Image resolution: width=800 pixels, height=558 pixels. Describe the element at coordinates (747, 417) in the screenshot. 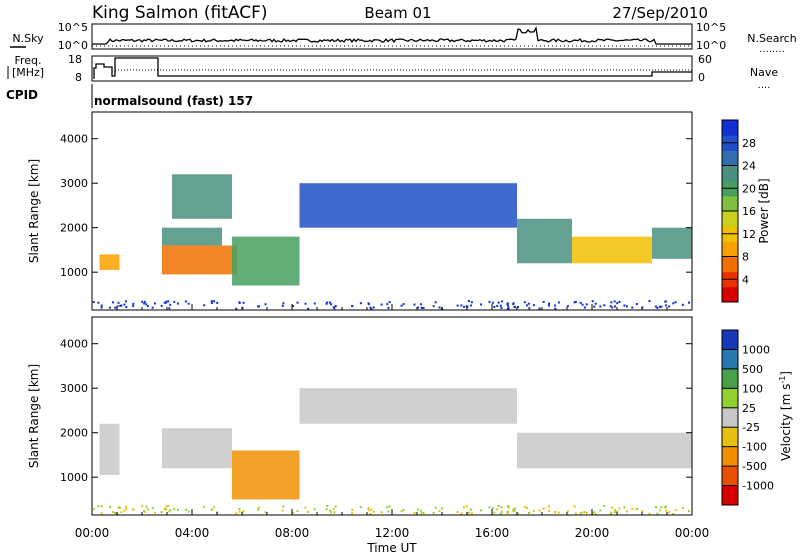

I see `velocity-colorbar: 1000 500 100 25 -25 -100 -500 -1000` at that location.